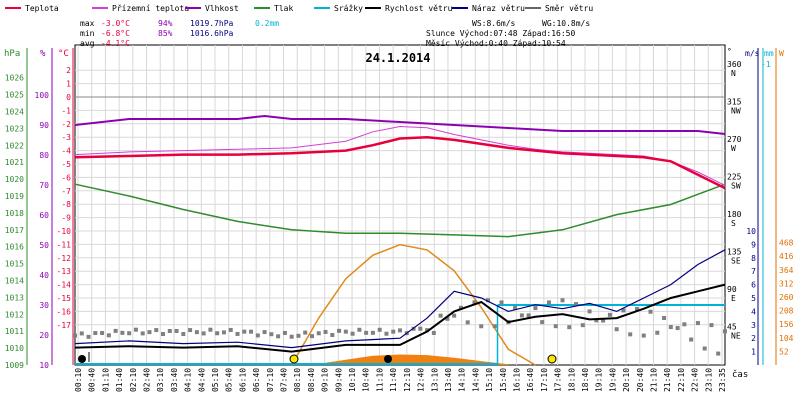  Describe the element at coordinates (462, 380) in the screenshot. I see `x-tick-label: 14:10` at that location.